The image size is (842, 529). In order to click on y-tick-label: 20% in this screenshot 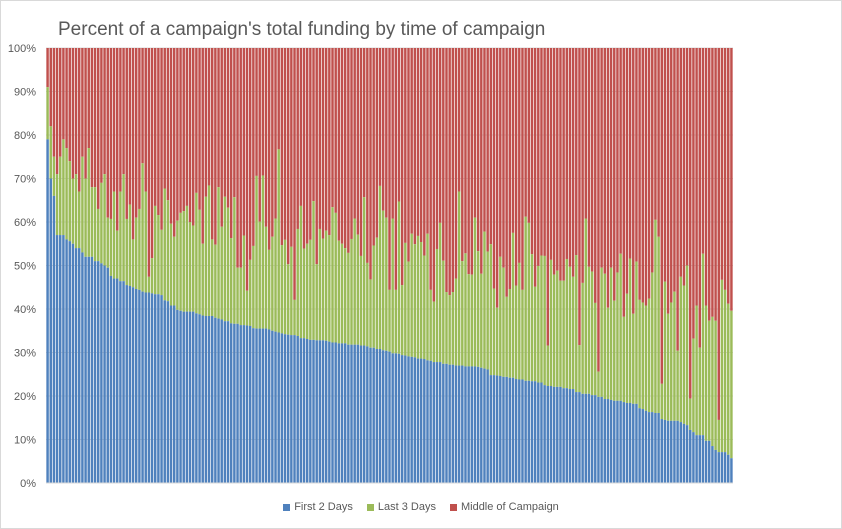, I will do `click(25, 397)`.